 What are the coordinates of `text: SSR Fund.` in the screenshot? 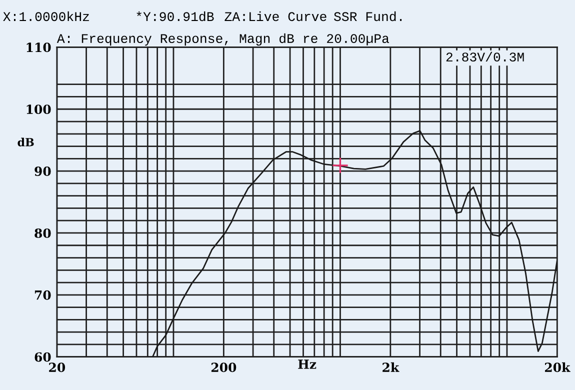 It's located at (368, 16).